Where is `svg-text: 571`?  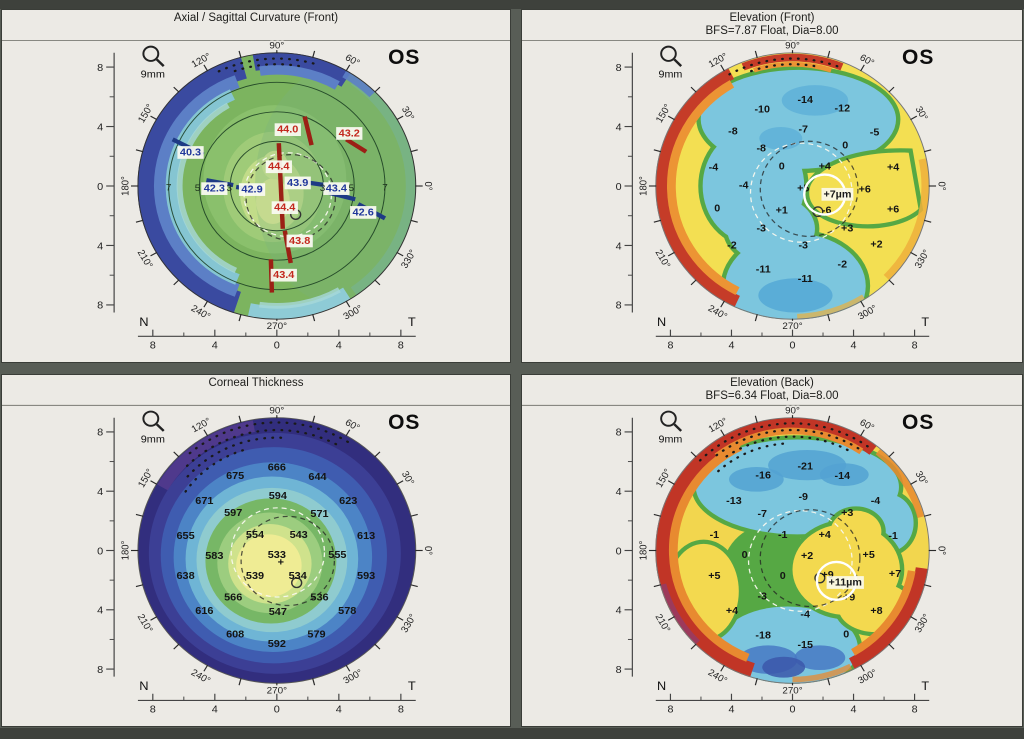 svg-text: 571 is located at coordinates (319, 514).